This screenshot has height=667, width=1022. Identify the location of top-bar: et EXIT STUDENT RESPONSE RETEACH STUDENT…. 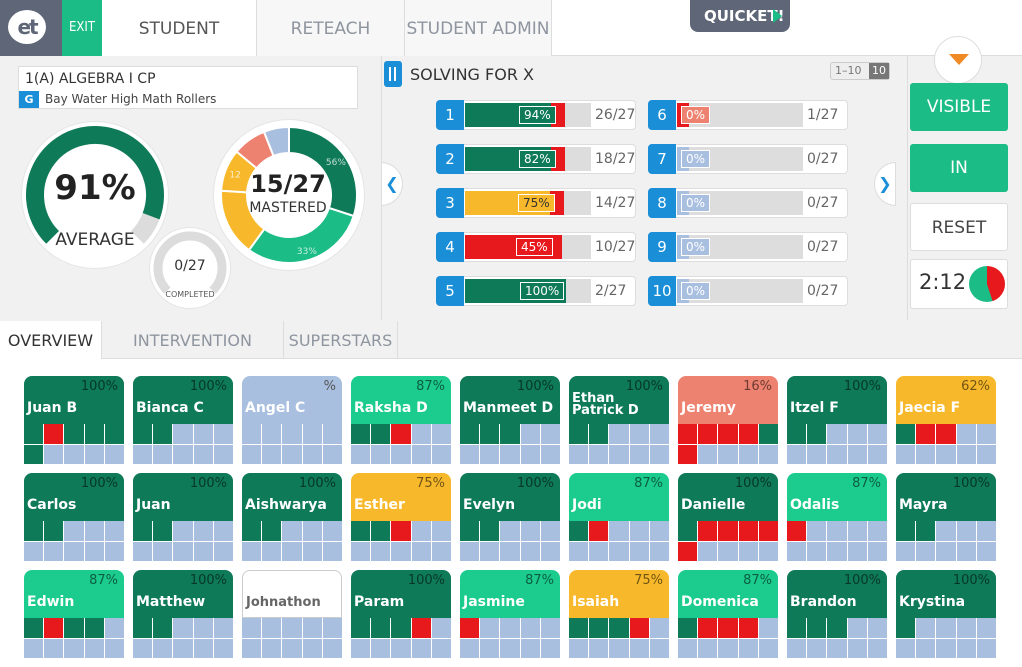
(511, 48).